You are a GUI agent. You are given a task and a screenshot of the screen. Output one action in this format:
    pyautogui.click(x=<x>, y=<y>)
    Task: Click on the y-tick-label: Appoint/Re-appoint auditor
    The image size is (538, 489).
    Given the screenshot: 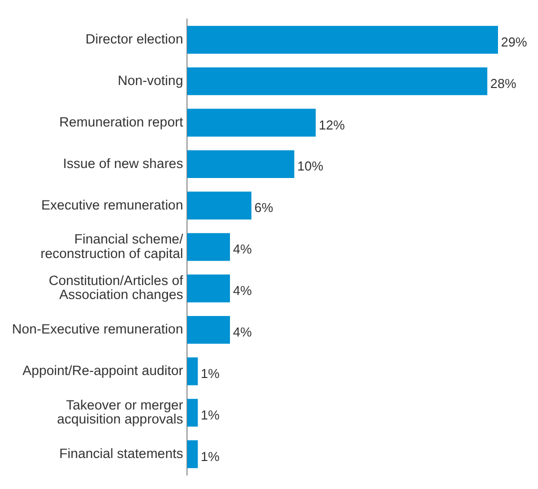 What is the action you would take?
    pyautogui.click(x=103, y=370)
    